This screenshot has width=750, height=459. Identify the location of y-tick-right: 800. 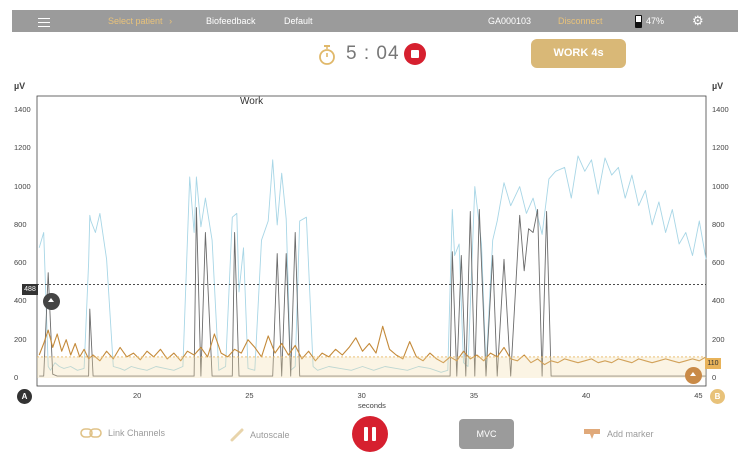
(718, 224).